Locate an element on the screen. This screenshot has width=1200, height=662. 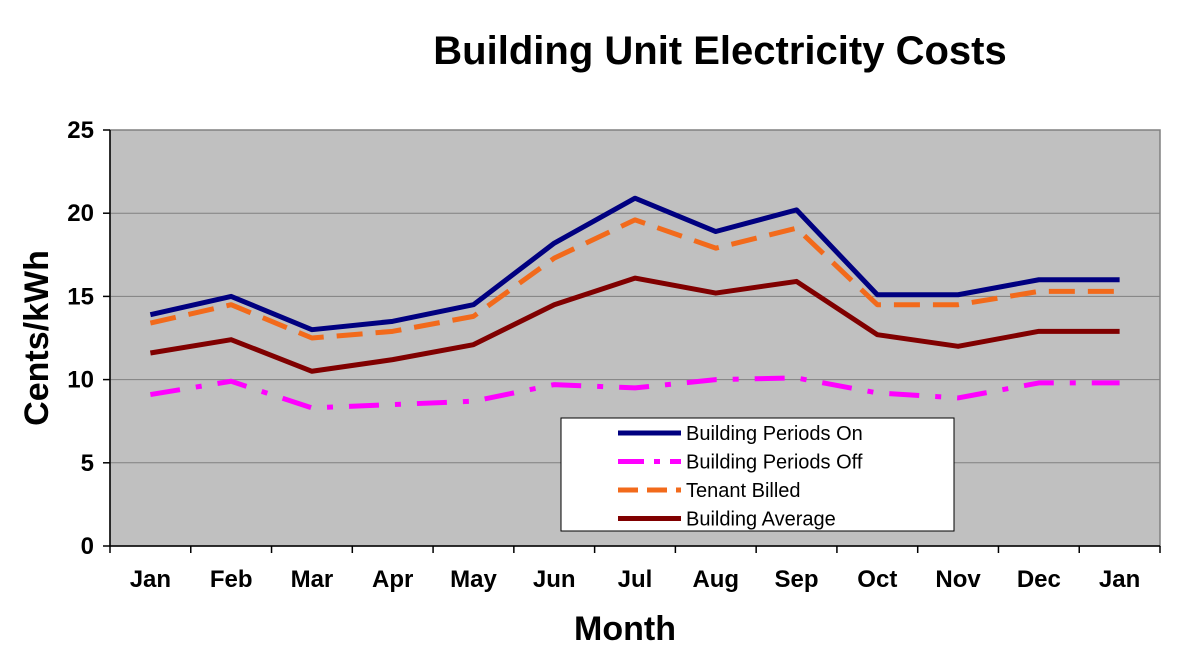
x-tick-label: Mar is located at coordinates (312, 579).